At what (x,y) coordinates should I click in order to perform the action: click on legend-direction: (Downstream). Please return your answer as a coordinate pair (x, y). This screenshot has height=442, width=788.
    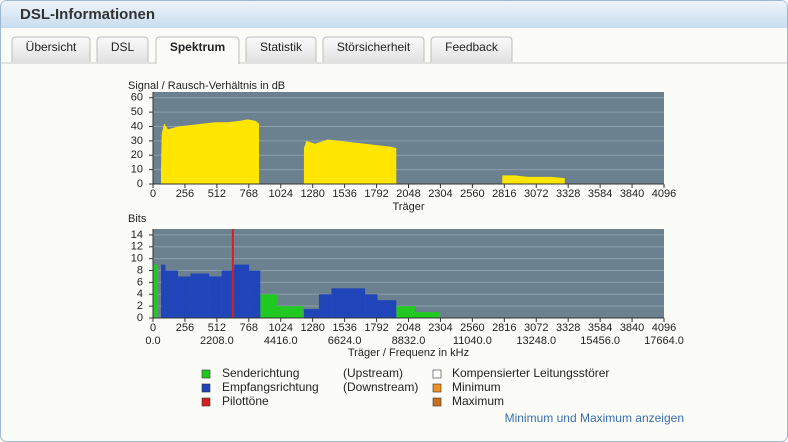
    Looking at the image, I should click on (380, 387).